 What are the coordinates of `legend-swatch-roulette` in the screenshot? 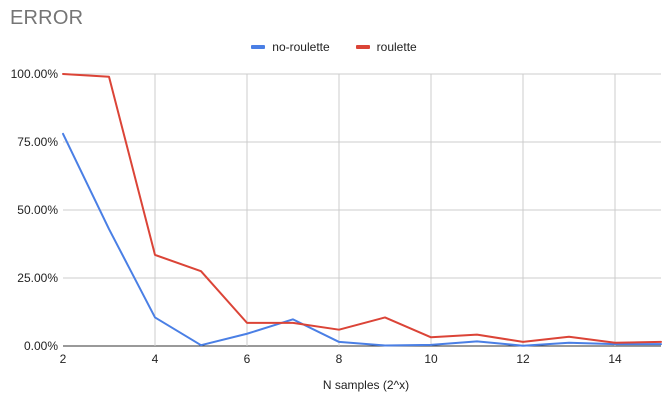 It's located at (362, 47).